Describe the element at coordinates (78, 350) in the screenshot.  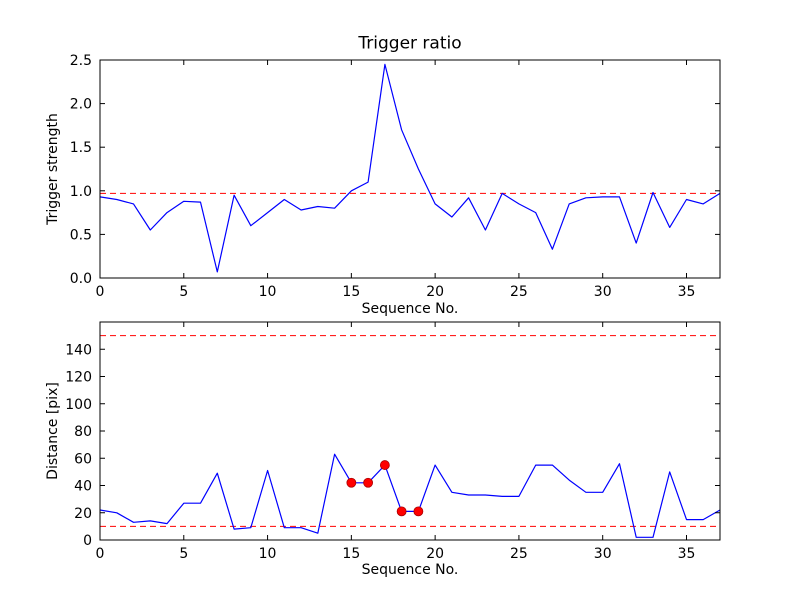
I see `y-tick-label: 140` at that location.